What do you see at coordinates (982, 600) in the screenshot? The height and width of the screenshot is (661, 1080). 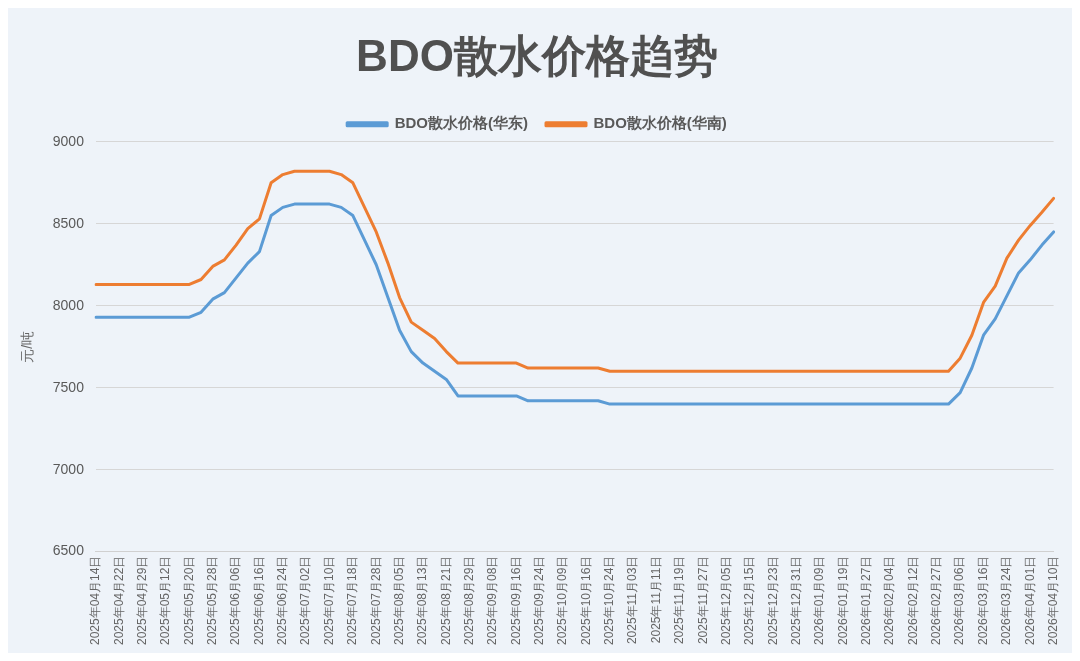 I see `x-tick-label: 2026年03月16日` at bounding box center [982, 600].